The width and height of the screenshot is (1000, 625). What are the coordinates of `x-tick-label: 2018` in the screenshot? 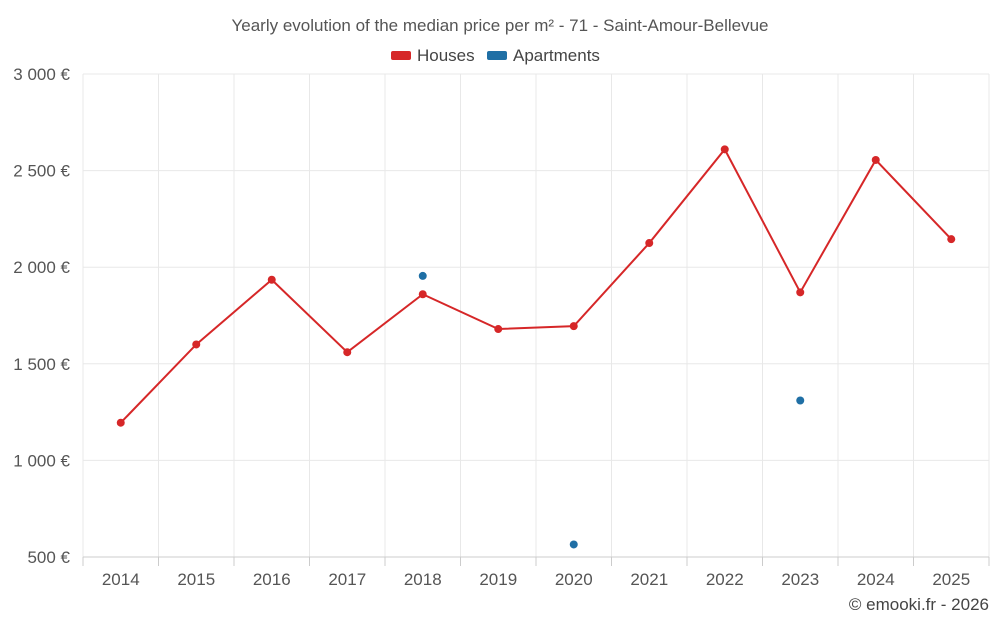 It's located at (423, 579).